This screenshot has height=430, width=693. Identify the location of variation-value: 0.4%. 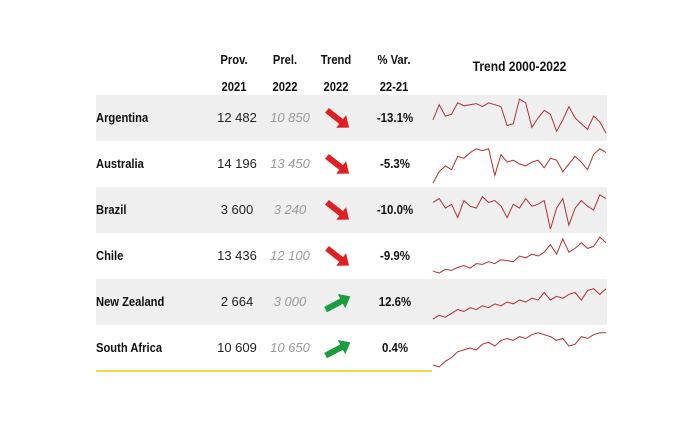
(395, 347).